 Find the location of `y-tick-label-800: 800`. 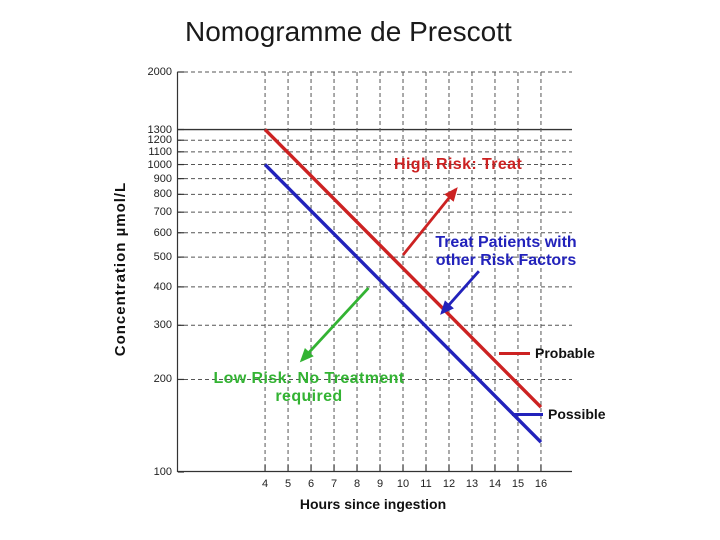

y-tick-label-800: 800 is located at coordinates (162, 194).